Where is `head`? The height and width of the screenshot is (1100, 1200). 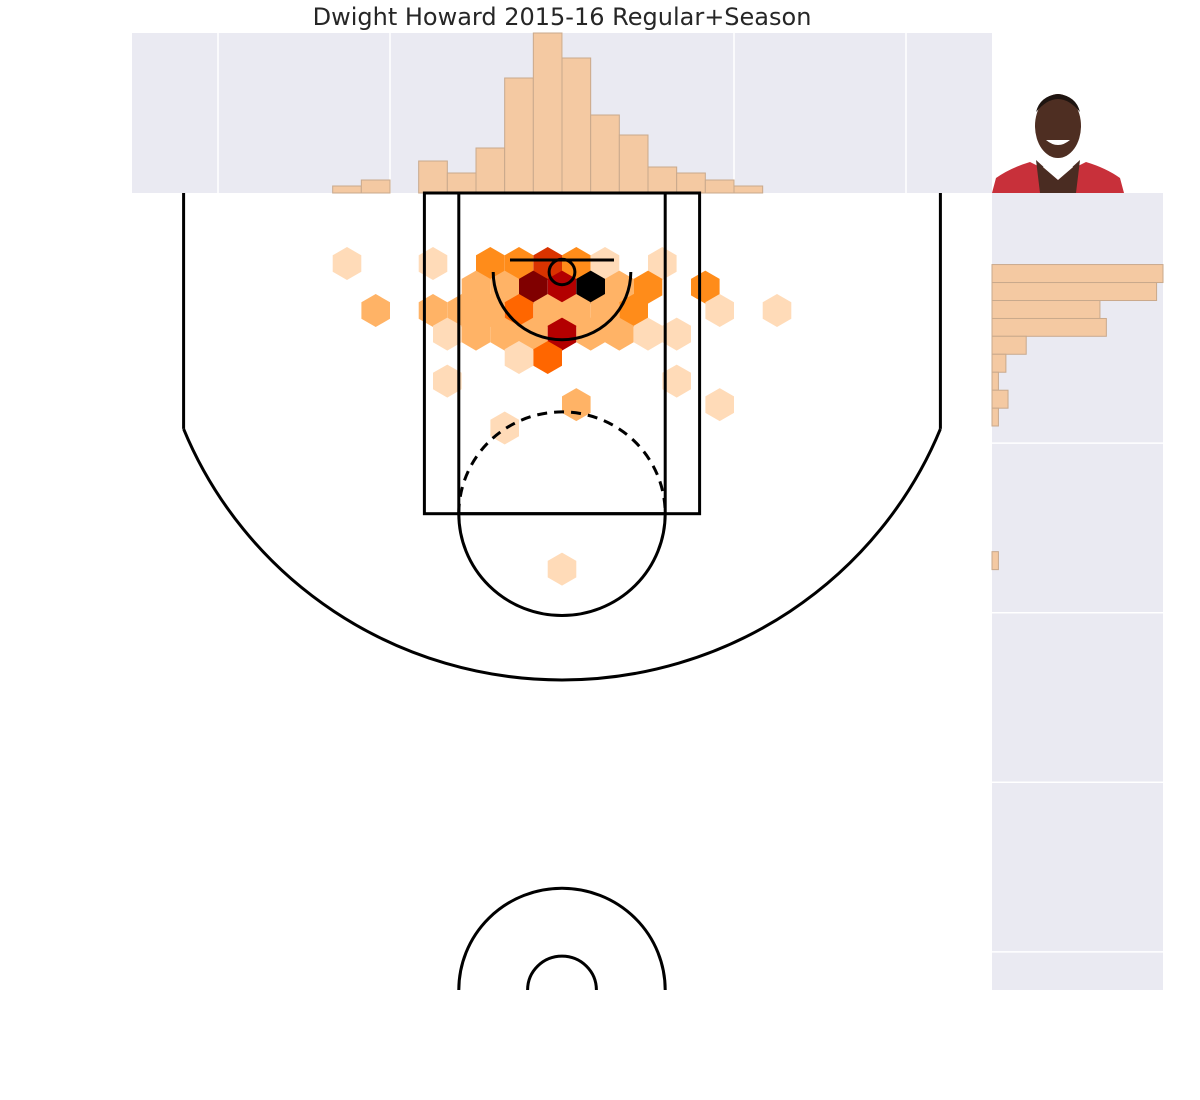 head is located at coordinates (1058, 126).